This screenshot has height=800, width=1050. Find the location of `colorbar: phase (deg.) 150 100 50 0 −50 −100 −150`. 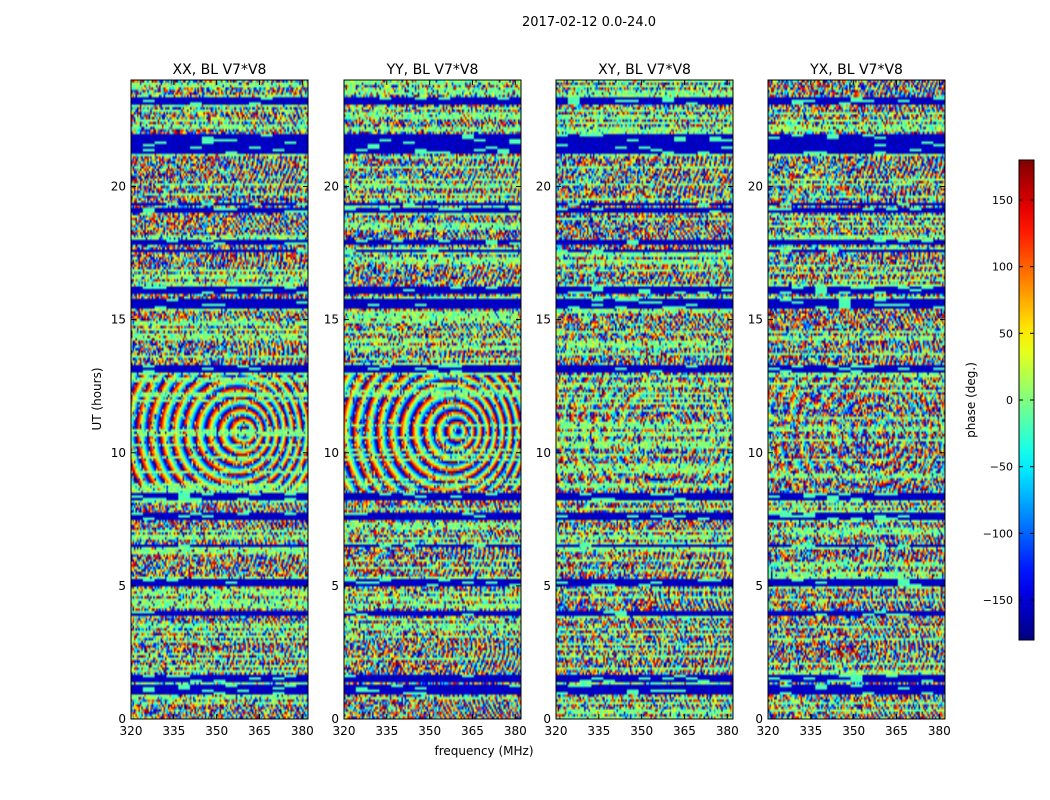

colorbar: phase (deg.) 150 100 50 0 −50 −100 −150 is located at coordinates (999, 400).